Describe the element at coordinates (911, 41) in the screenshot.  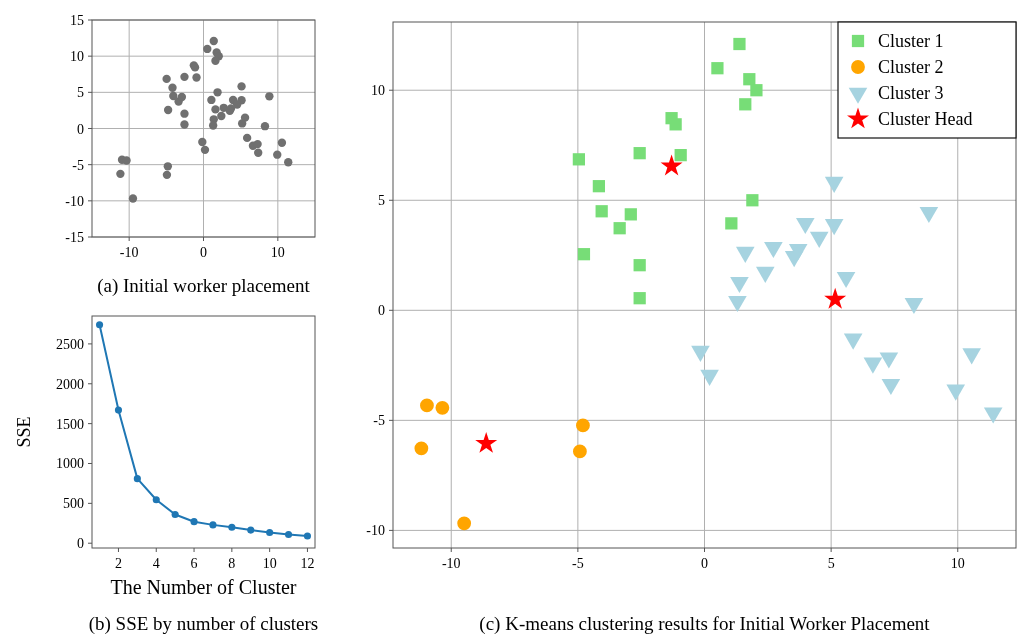
I see `legend-label: Cluster 1` at that location.